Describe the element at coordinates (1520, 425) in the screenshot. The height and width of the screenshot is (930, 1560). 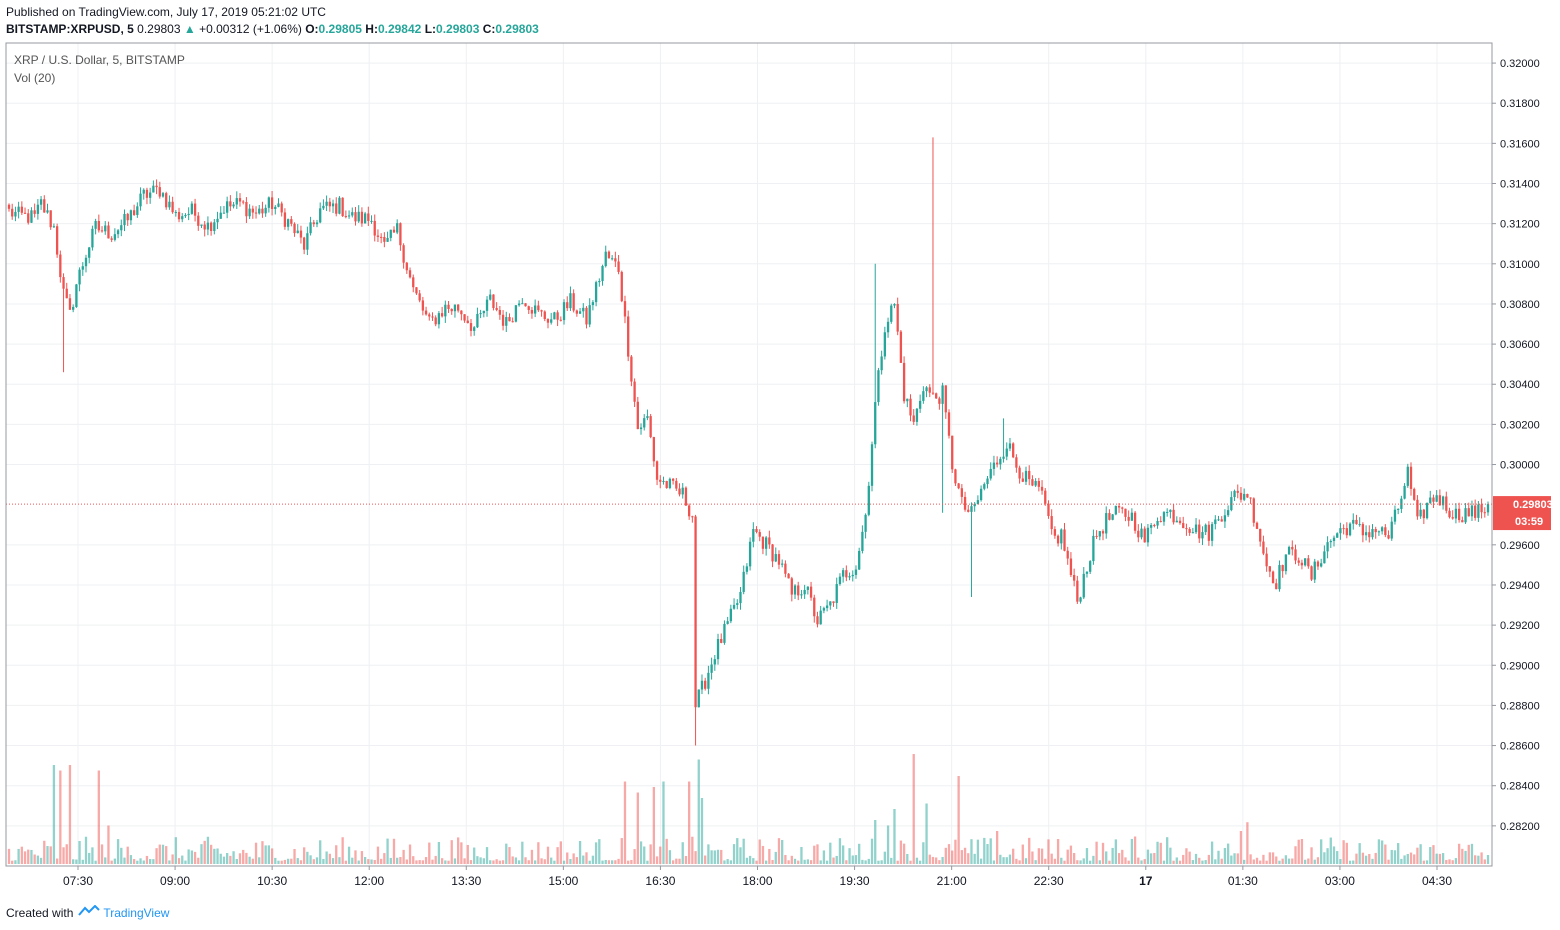
I see `y-tick-label: 0.30200` at that location.